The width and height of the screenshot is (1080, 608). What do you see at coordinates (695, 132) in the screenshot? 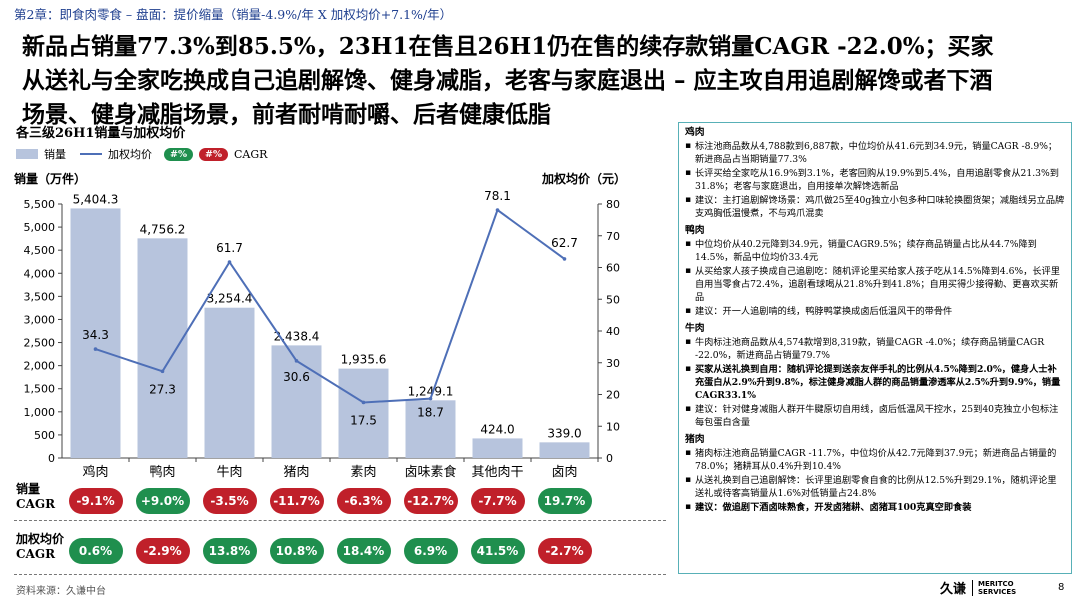
I see `panel-section-title: 鸡肉` at bounding box center [695, 132].